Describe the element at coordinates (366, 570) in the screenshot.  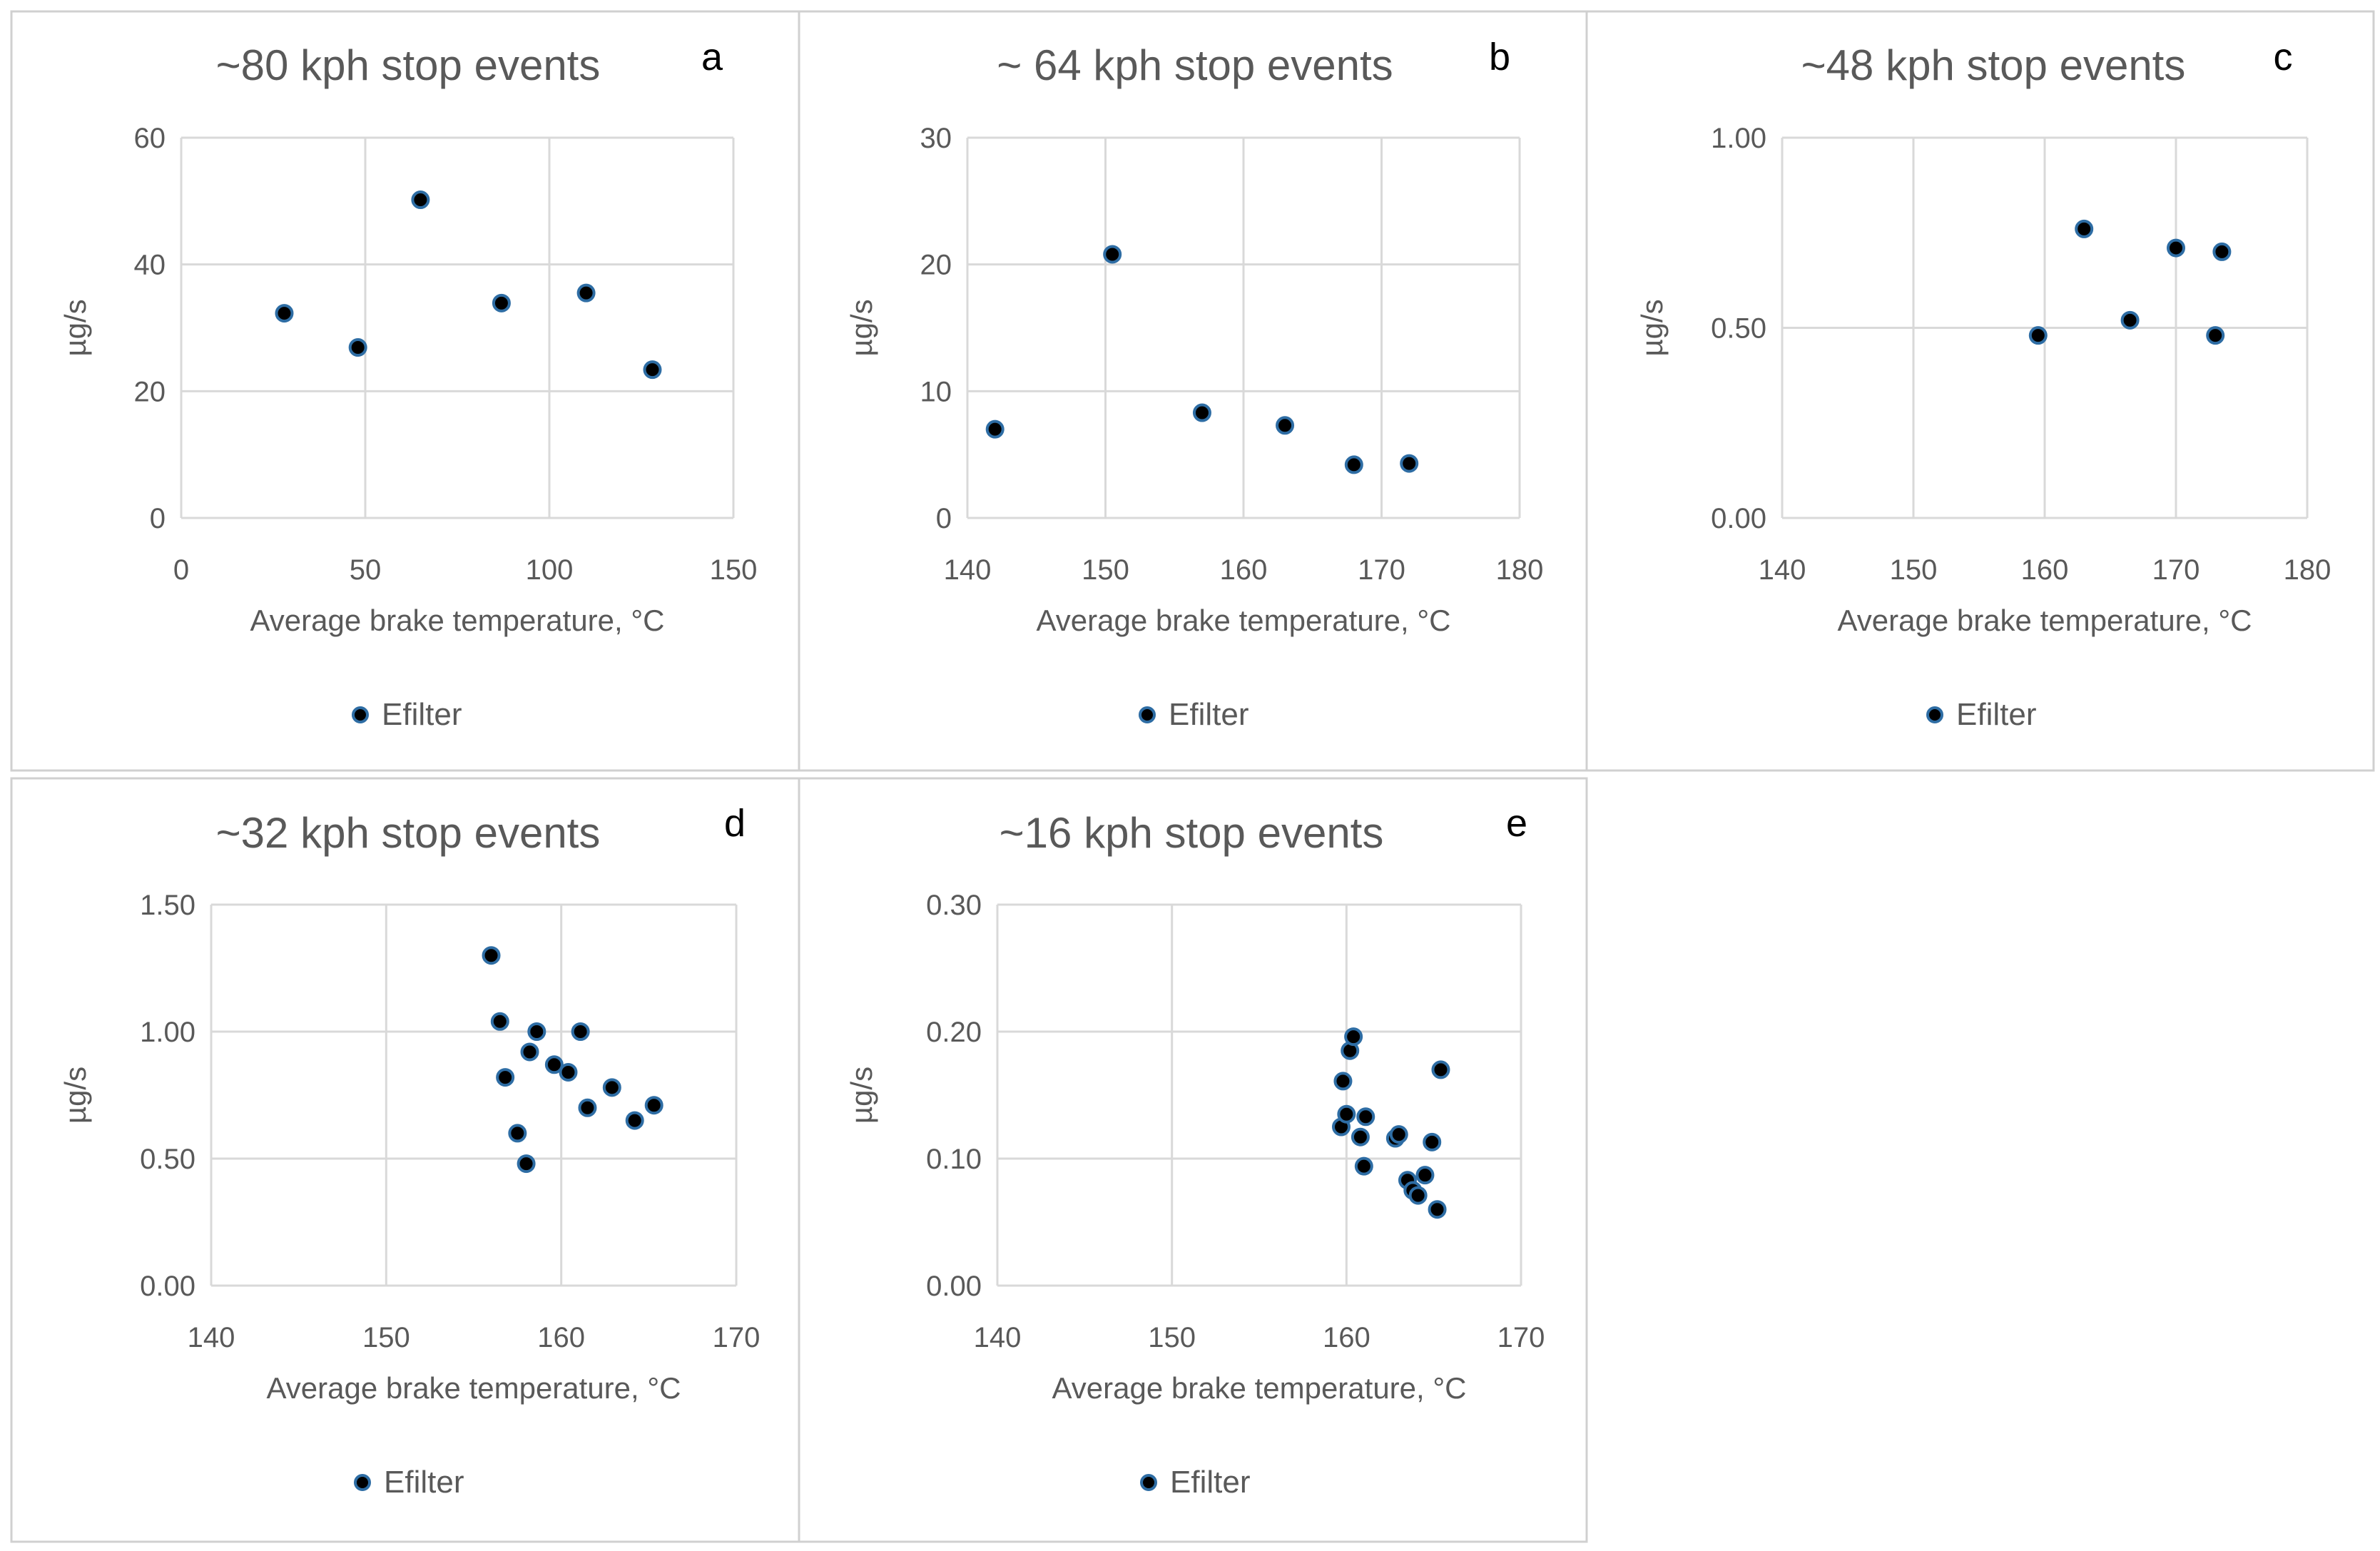
I see `x-tick-label: 50` at that location.